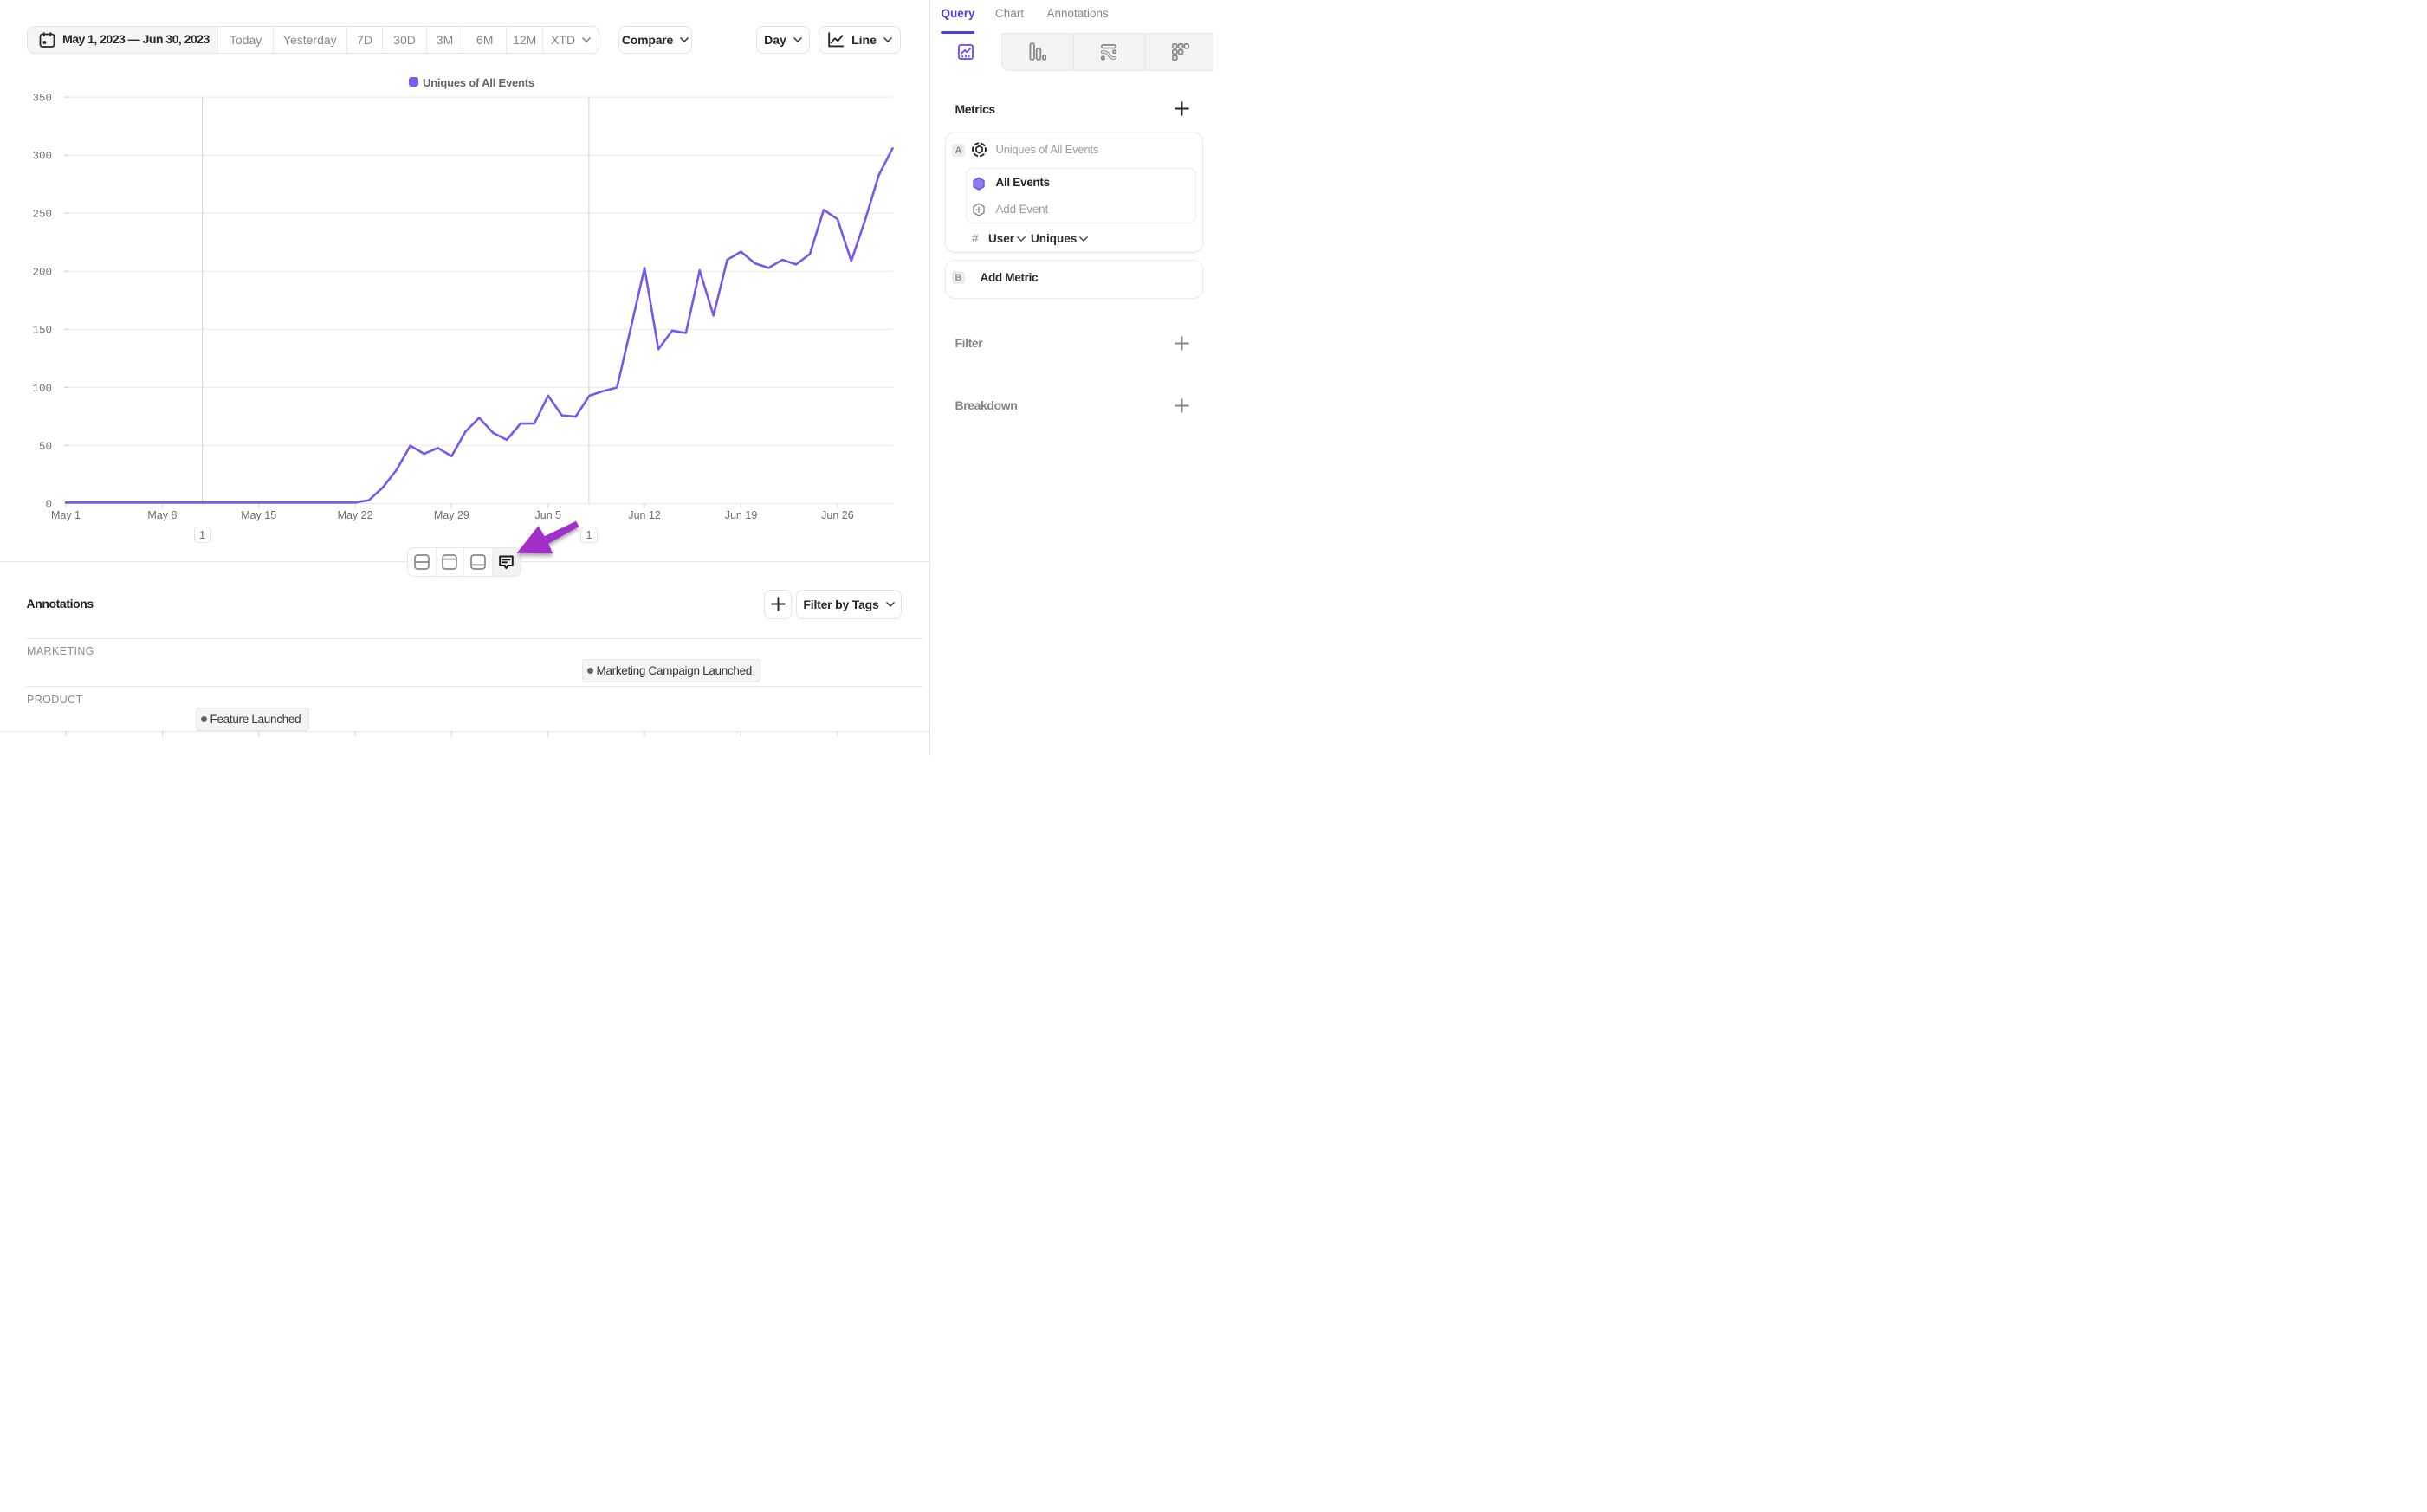  What do you see at coordinates (42, 99) in the screenshot?
I see `svg-text: 350` at bounding box center [42, 99].